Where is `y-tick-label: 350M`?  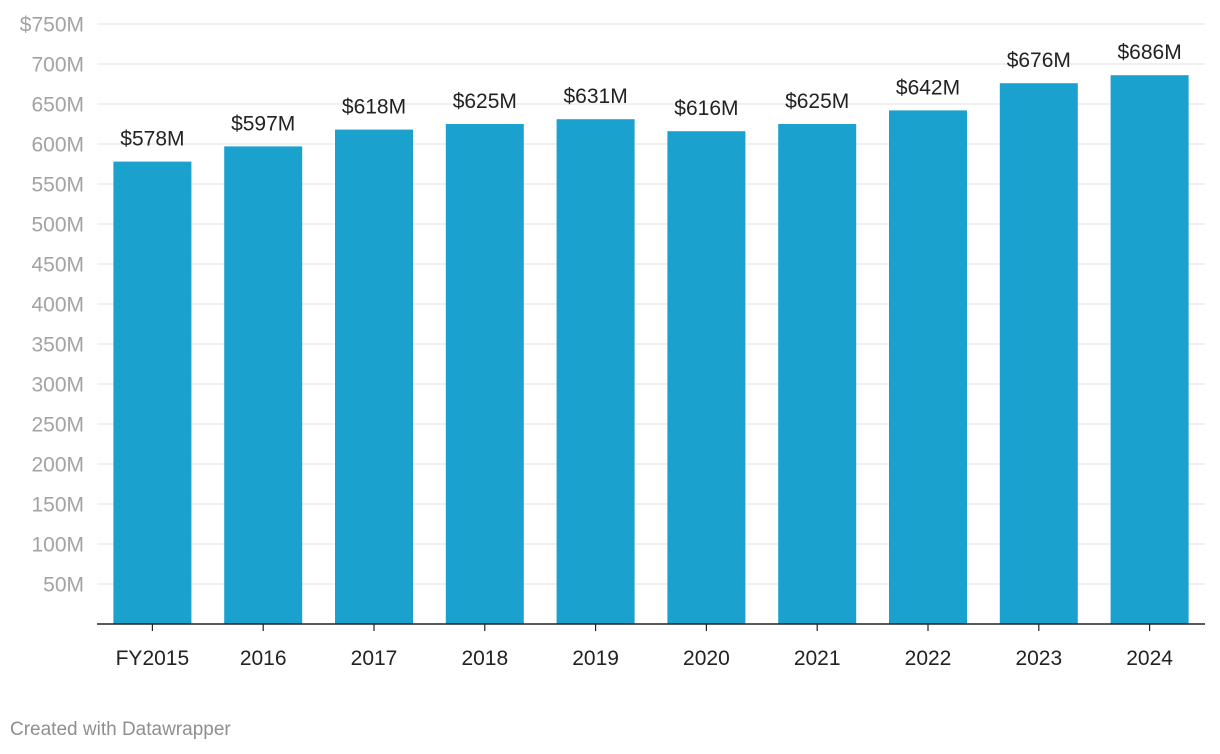 y-tick-label: 350M is located at coordinates (57, 345).